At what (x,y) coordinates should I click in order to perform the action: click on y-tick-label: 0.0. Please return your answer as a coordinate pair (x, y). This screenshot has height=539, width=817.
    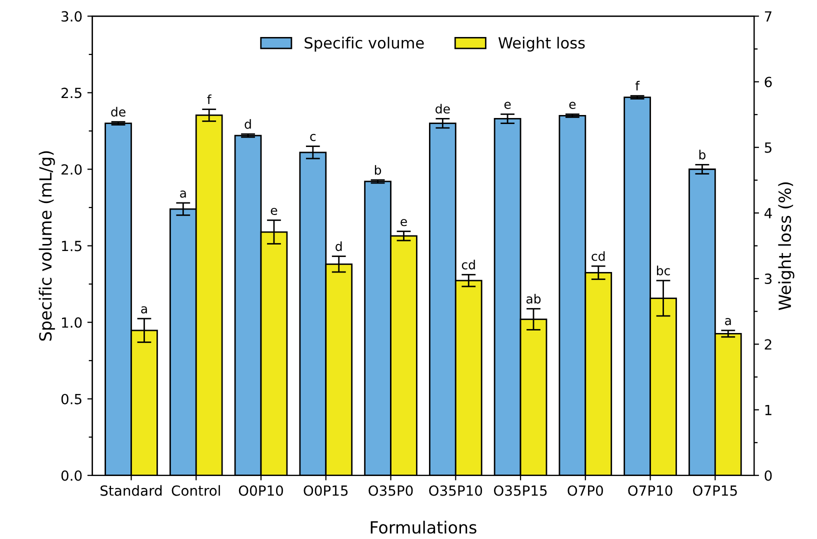
    Looking at the image, I should click on (71, 475).